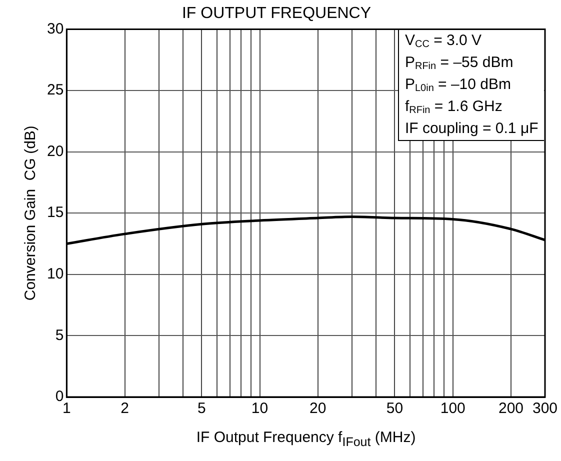 The image size is (561, 461). I want to click on annotation: f$_{RFin}$ = 1.6 GHz, so click(454, 108).